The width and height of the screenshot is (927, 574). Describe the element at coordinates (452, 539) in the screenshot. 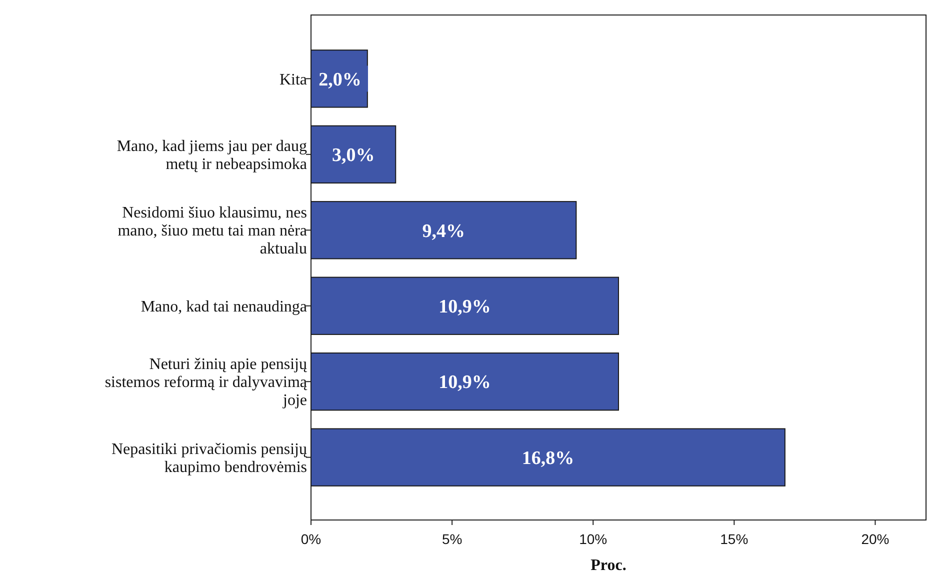

I see `x-tick-label: 5%` at that location.